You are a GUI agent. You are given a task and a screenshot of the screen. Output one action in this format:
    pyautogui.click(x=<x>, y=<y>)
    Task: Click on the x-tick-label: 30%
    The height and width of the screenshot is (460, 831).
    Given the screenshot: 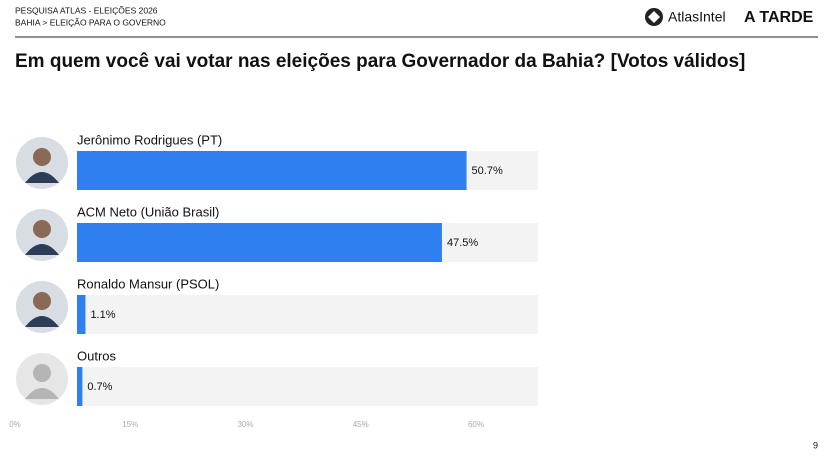 What is the action you would take?
    pyautogui.click(x=245, y=424)
    